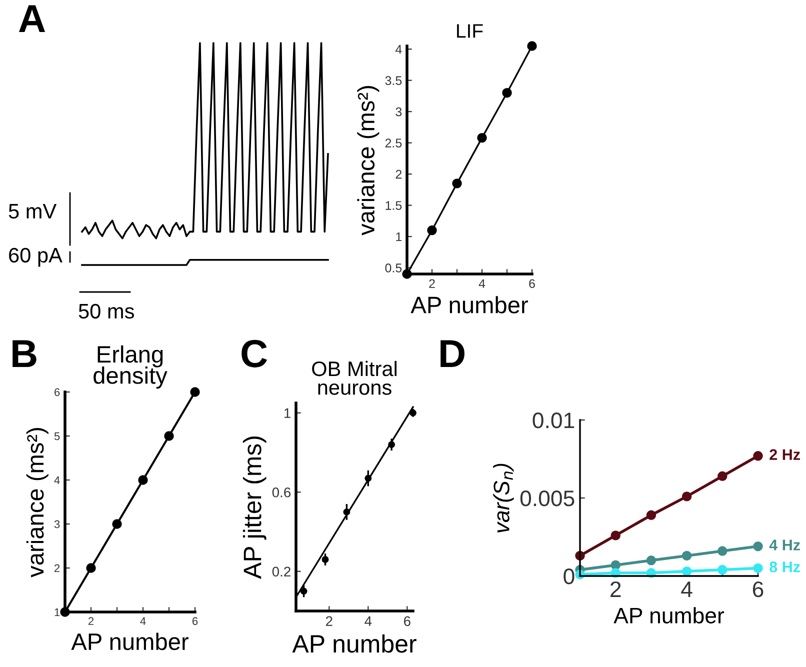 The image size is (806, 667). What do you see at coordinates (470, 31) in the screenshot?
I see `chart-title: LIF` at bounding box center [470, 31].